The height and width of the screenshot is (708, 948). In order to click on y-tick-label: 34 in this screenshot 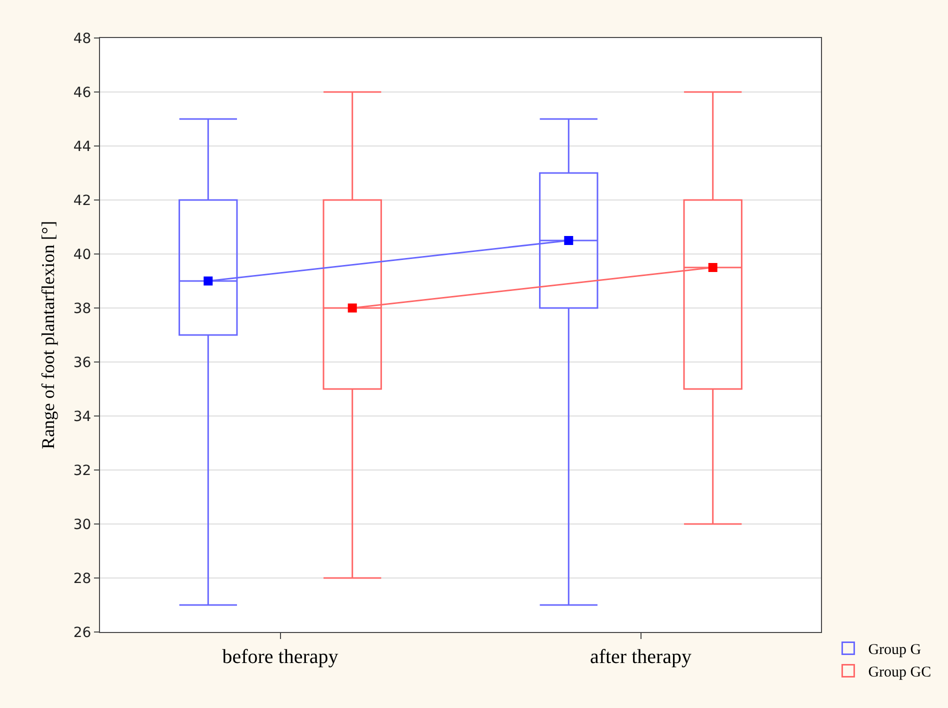, I will do `click(82, 416)`.